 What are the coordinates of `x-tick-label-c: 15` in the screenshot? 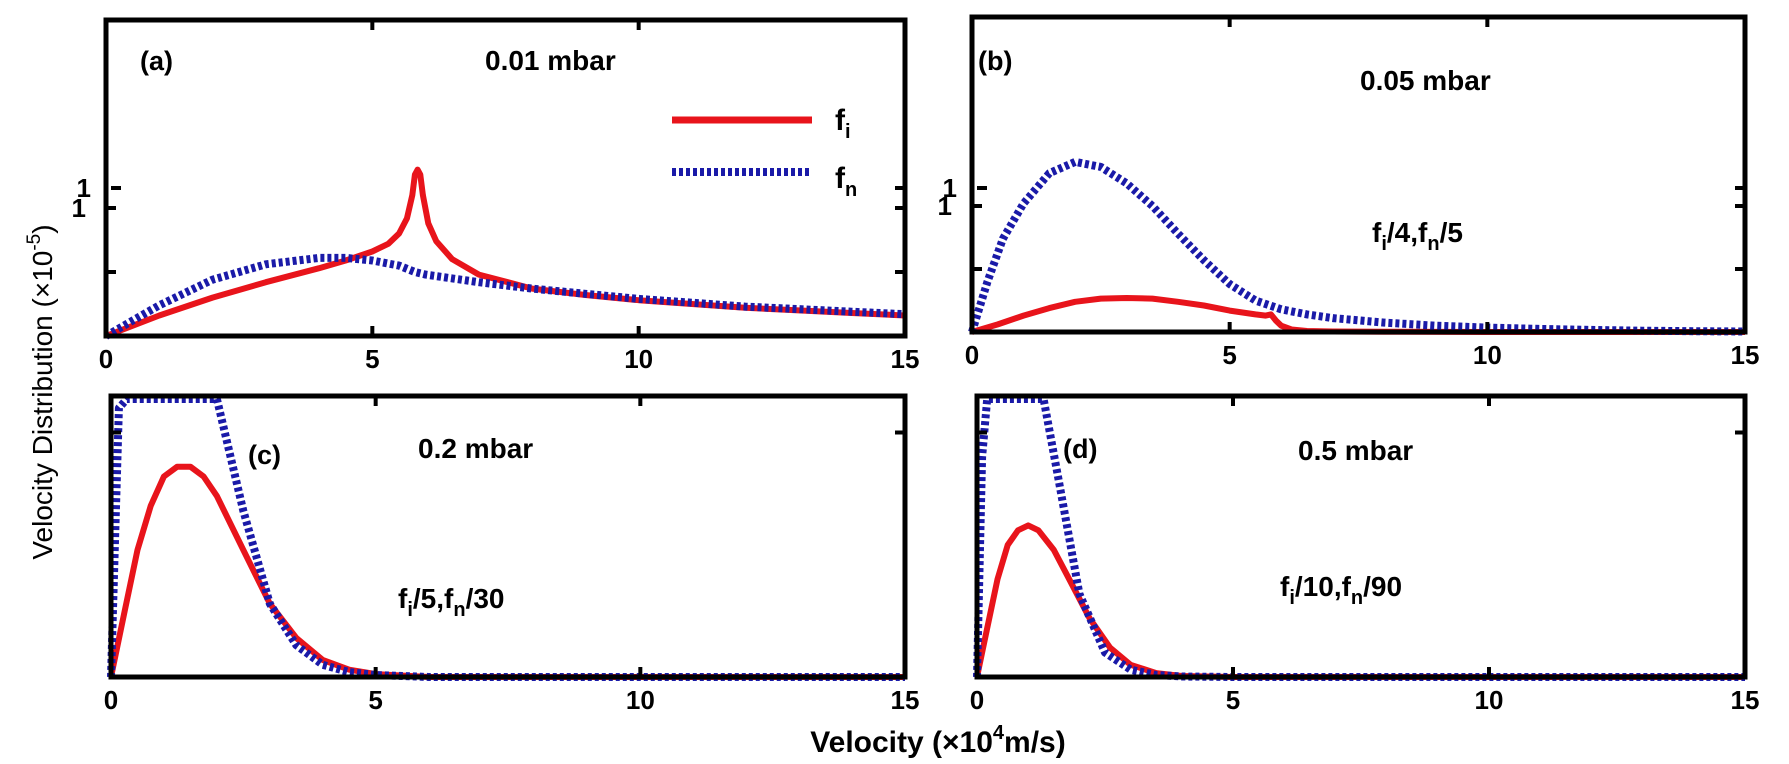 It's located at (905, 700).